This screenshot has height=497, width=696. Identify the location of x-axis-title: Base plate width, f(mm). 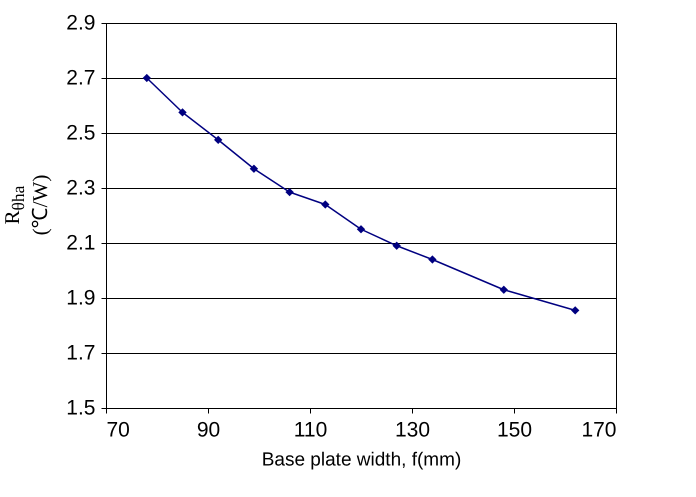
(362, 460).